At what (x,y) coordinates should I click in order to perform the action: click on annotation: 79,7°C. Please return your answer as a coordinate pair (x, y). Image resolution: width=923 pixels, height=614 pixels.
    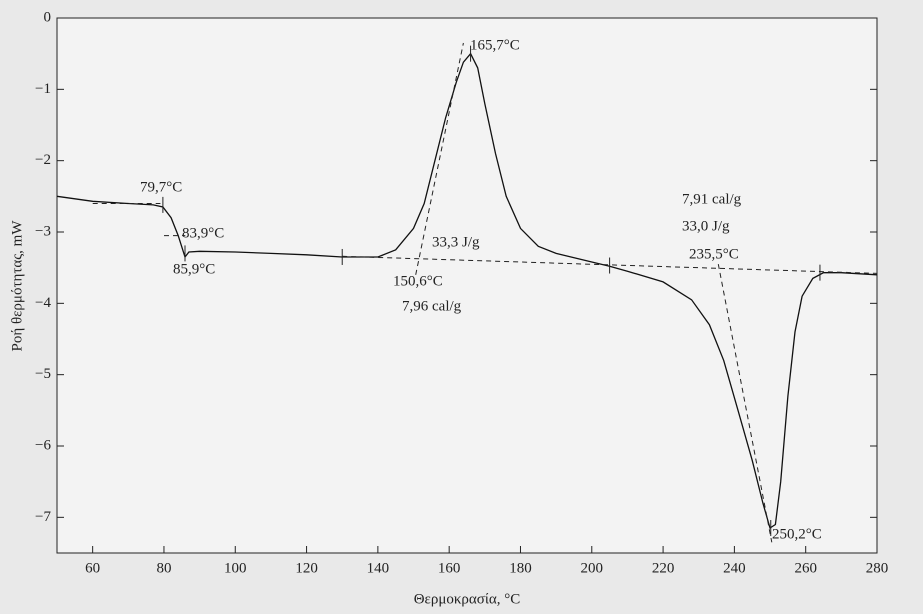
    Looking at the image, I should click on (161, 187).